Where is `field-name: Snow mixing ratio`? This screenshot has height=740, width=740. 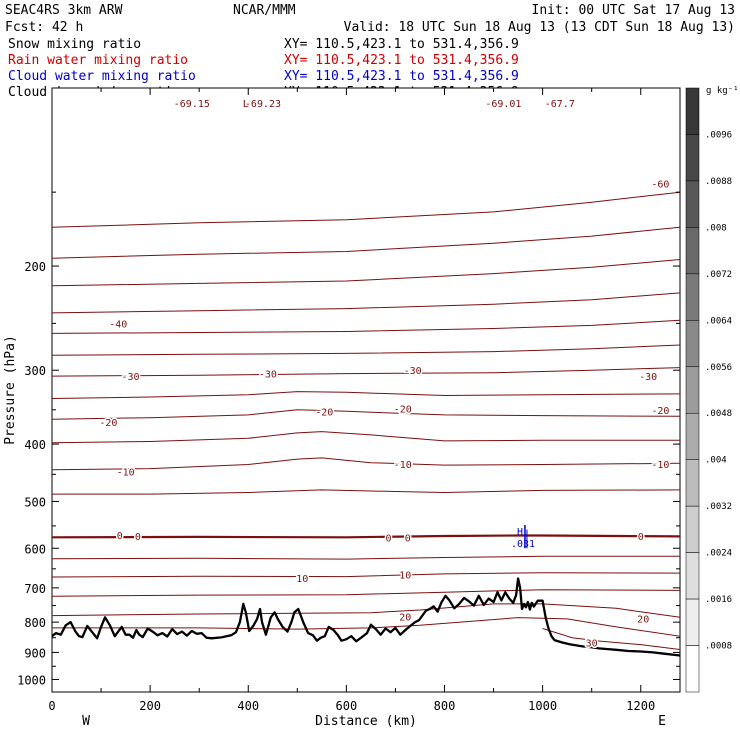 field-name: Snow mixing ratio is located at coordinates (74, 44).